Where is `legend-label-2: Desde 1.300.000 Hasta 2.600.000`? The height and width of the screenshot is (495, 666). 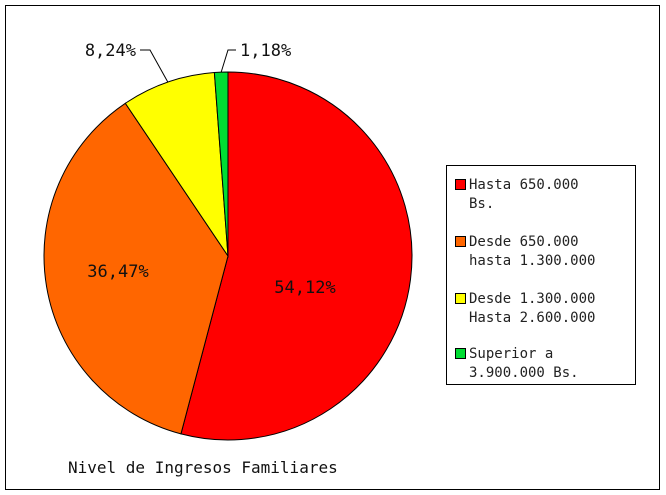
legend-label-2: Desde 1.300.000 Hasta 2.600.000 is located at coordinates (532, 308).